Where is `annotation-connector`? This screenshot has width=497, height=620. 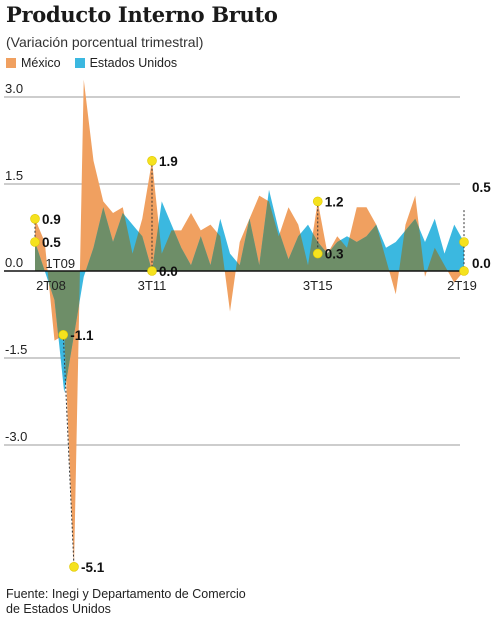 annotation-connector is located at coordinates (68, 450).